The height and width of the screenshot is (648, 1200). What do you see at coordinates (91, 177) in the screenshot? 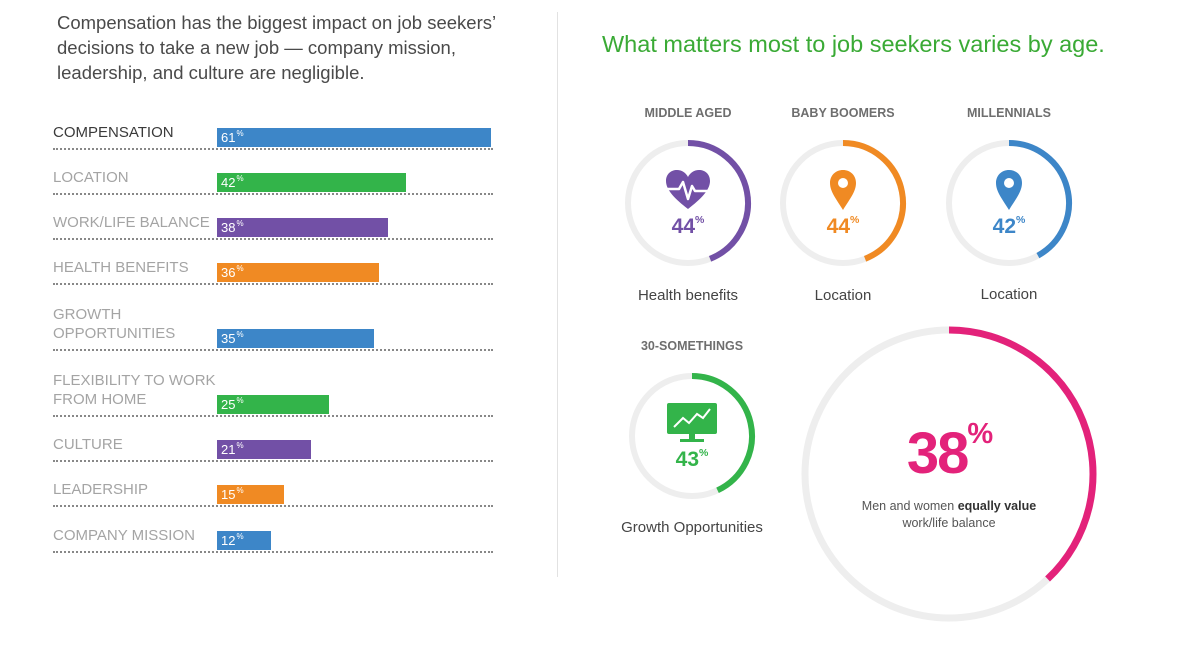
I see `bar-label: LOCATION` at bounding box center [91, 177].